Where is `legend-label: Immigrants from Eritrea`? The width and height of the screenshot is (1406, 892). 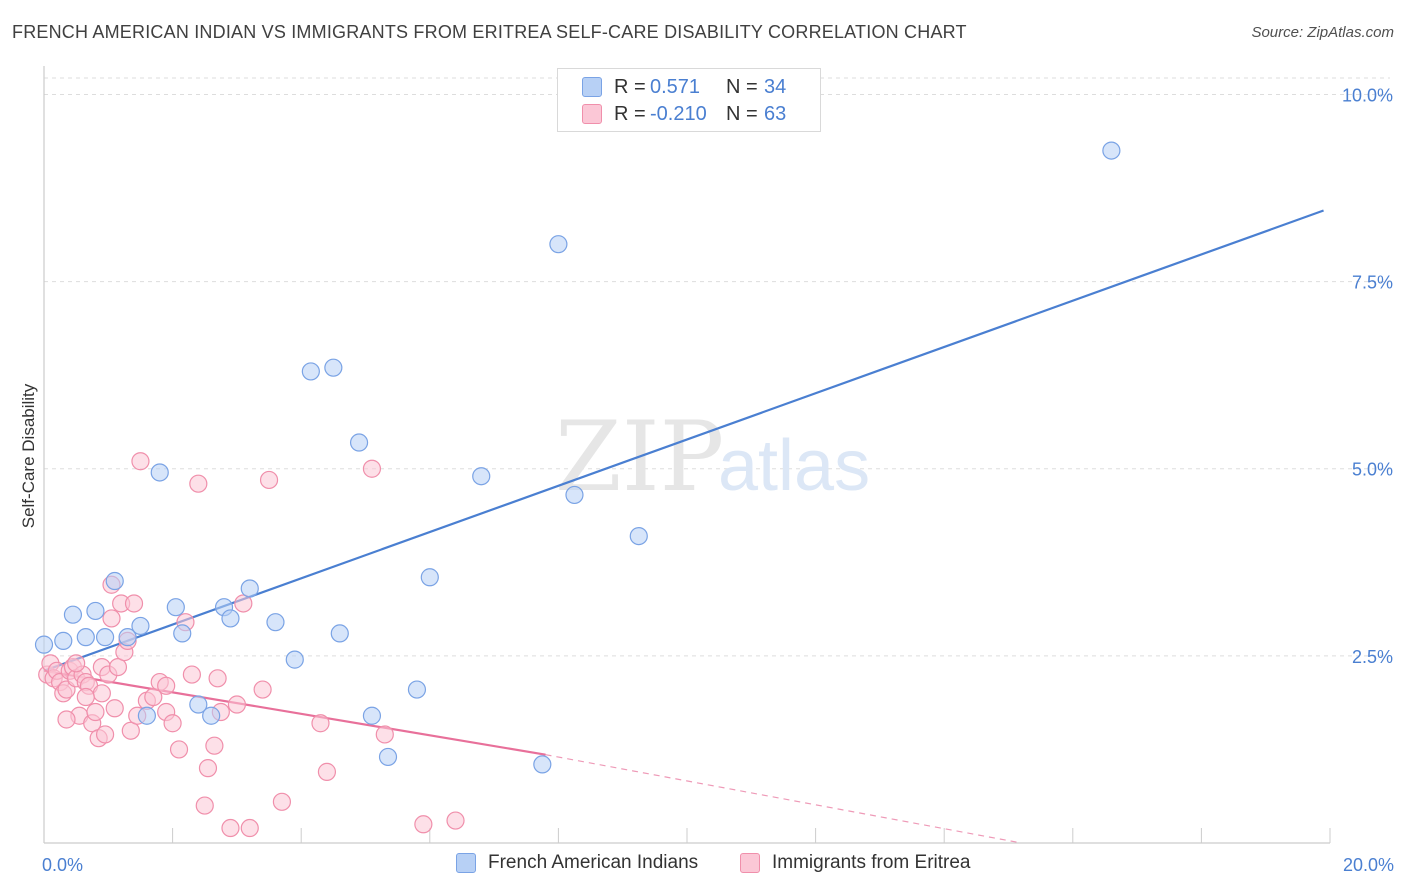 legend-label: Immigrants from Eritrea is located at coordinates (871, 862).